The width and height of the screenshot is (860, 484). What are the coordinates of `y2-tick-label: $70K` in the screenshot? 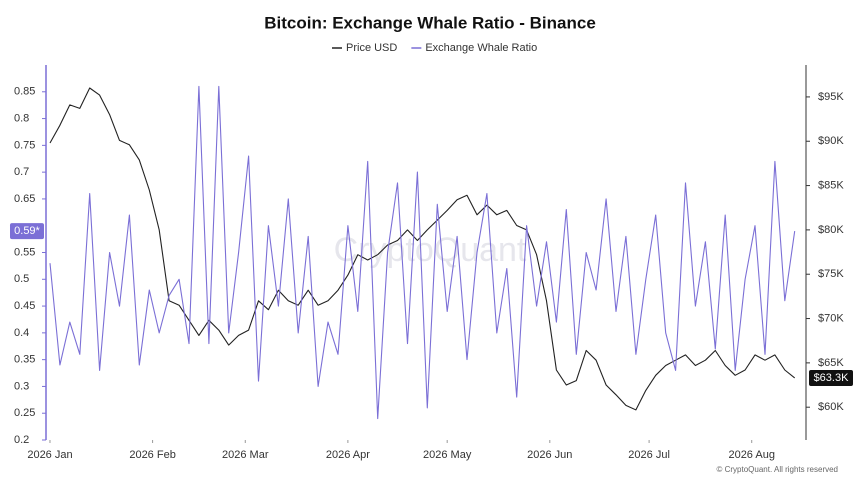 It's located at (831, 318).